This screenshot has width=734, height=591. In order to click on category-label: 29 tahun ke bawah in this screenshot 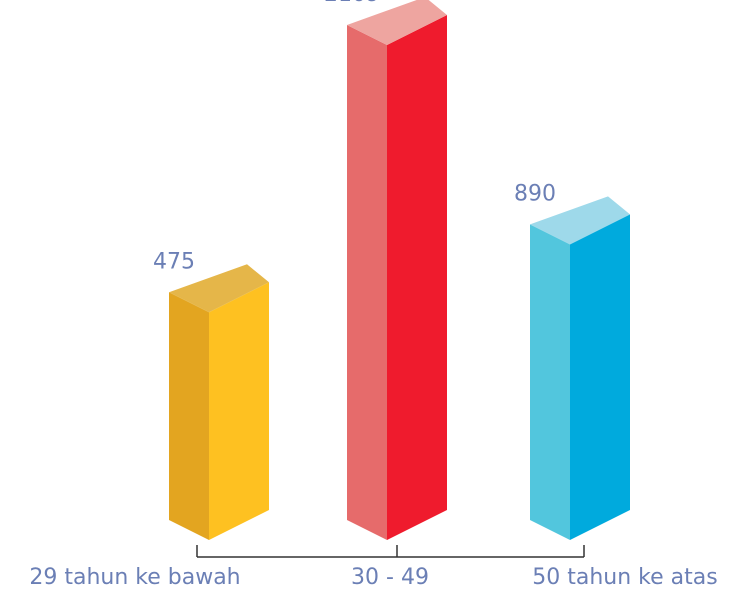, I will do `click(134, 577)`.